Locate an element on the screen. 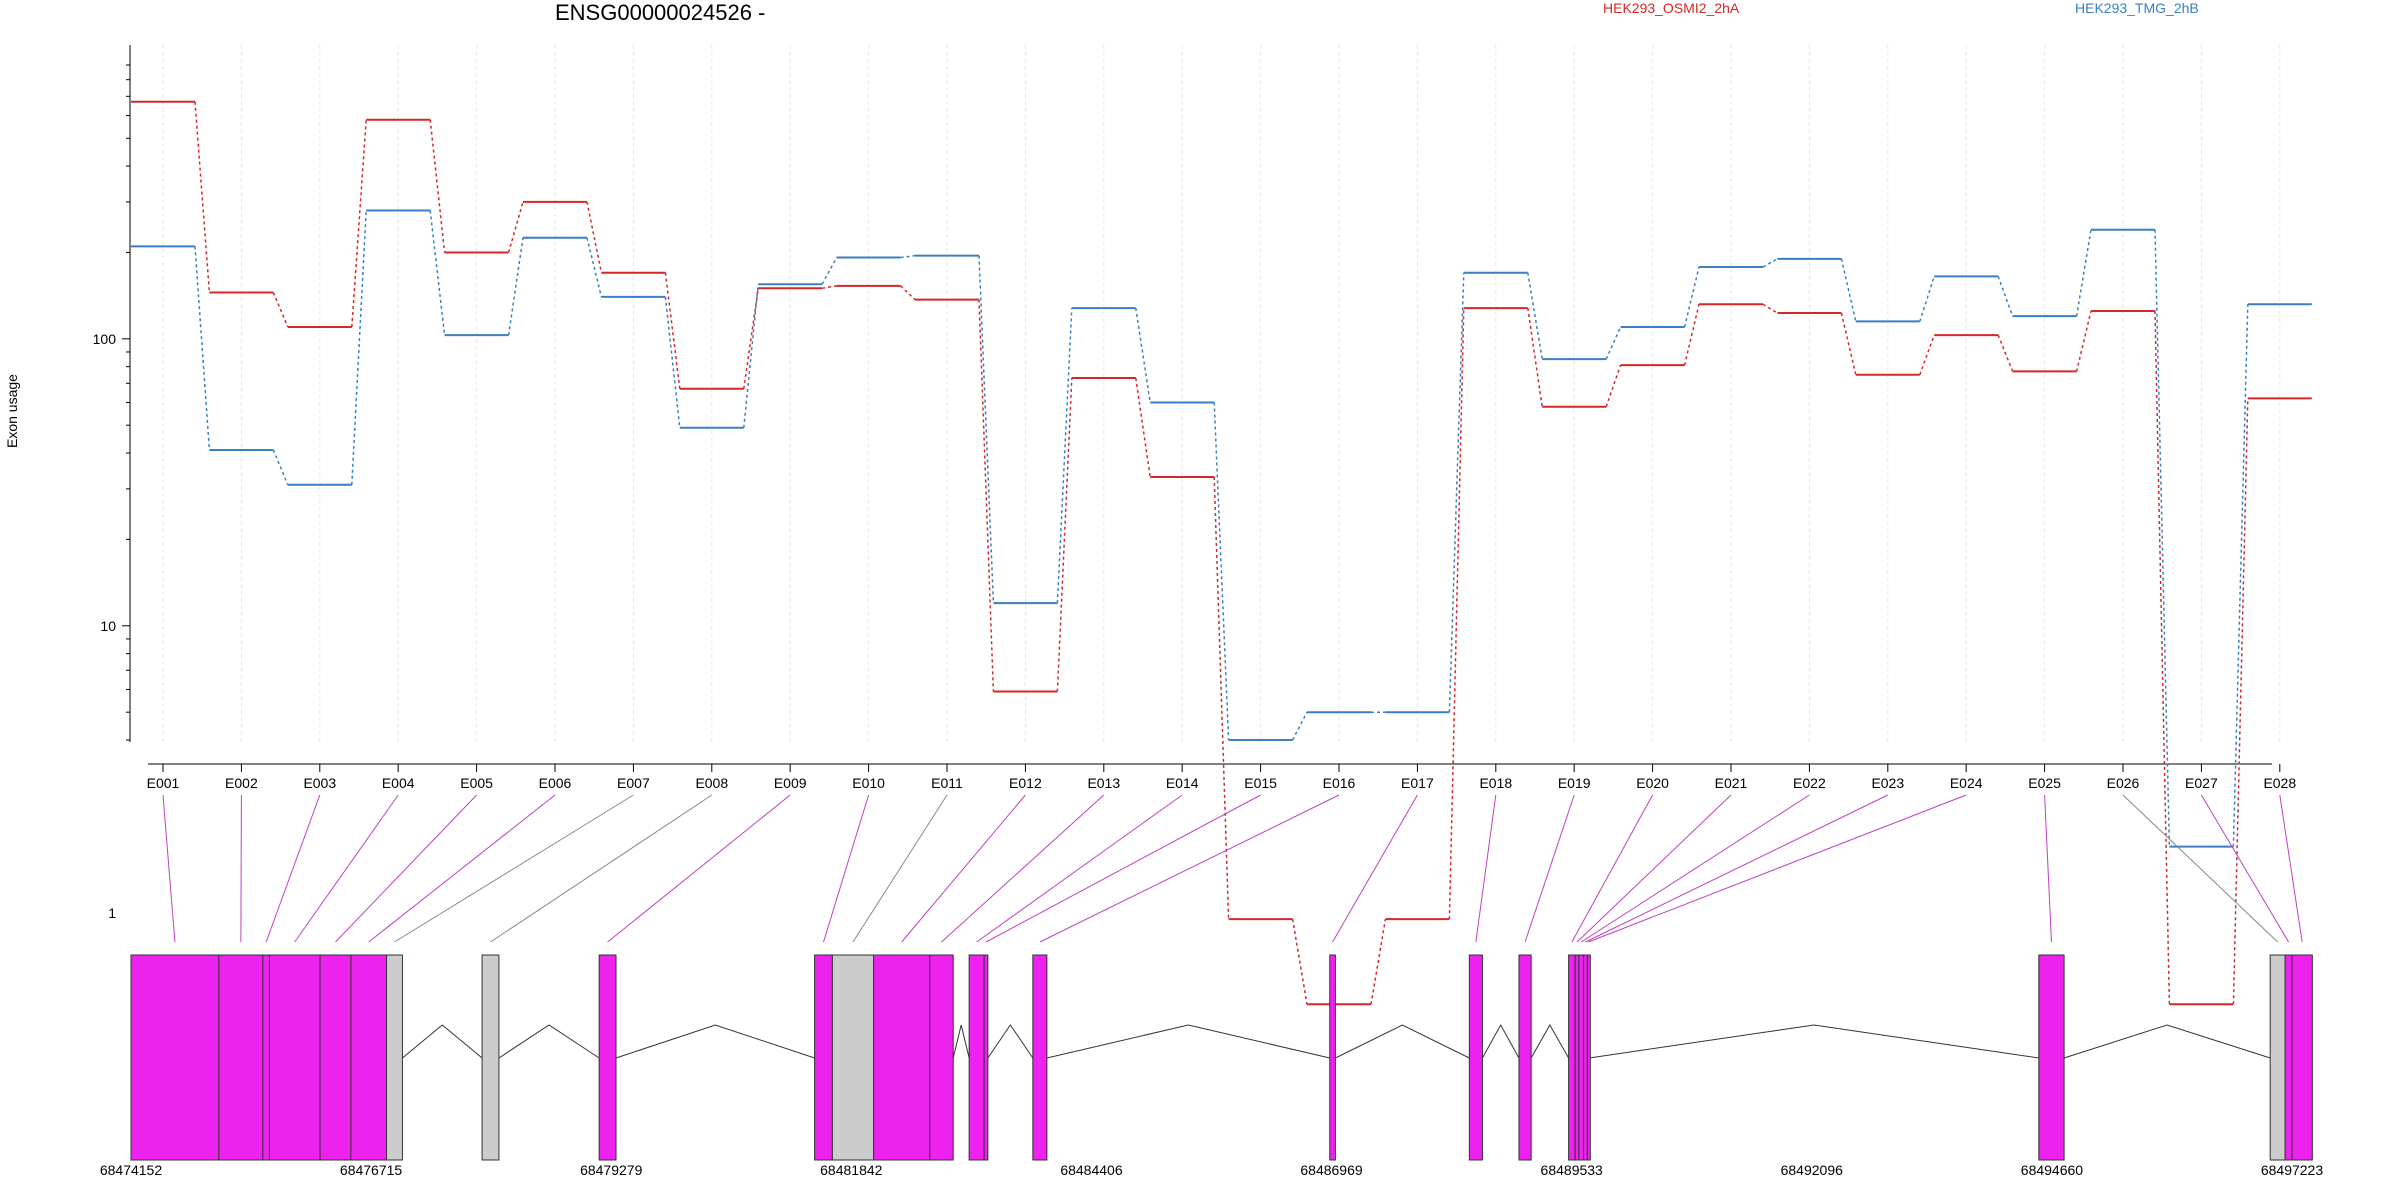  genomic-tick-label-9: 68497223 is located at coordinates (2292, 1170).